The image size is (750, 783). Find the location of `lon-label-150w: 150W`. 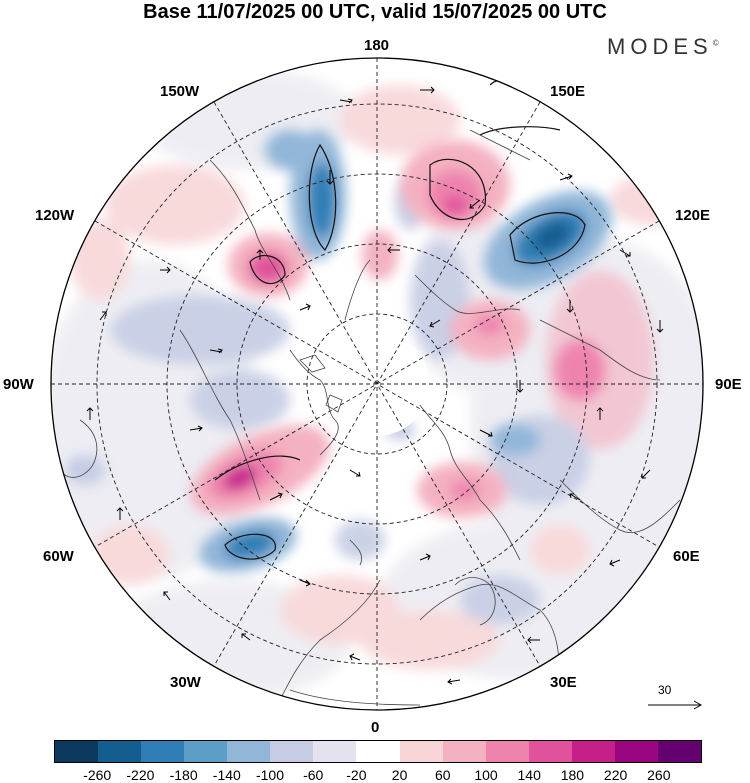

lon-label-150w: 150W is located at coordinates (180, 91).